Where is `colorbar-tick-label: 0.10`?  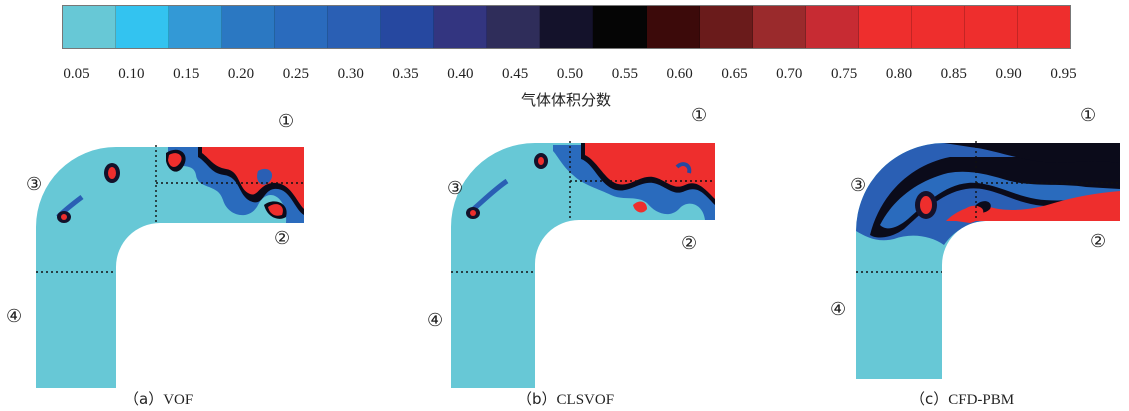 colorbar-tick-label: 0.10 is located at coordinates (131, 74).